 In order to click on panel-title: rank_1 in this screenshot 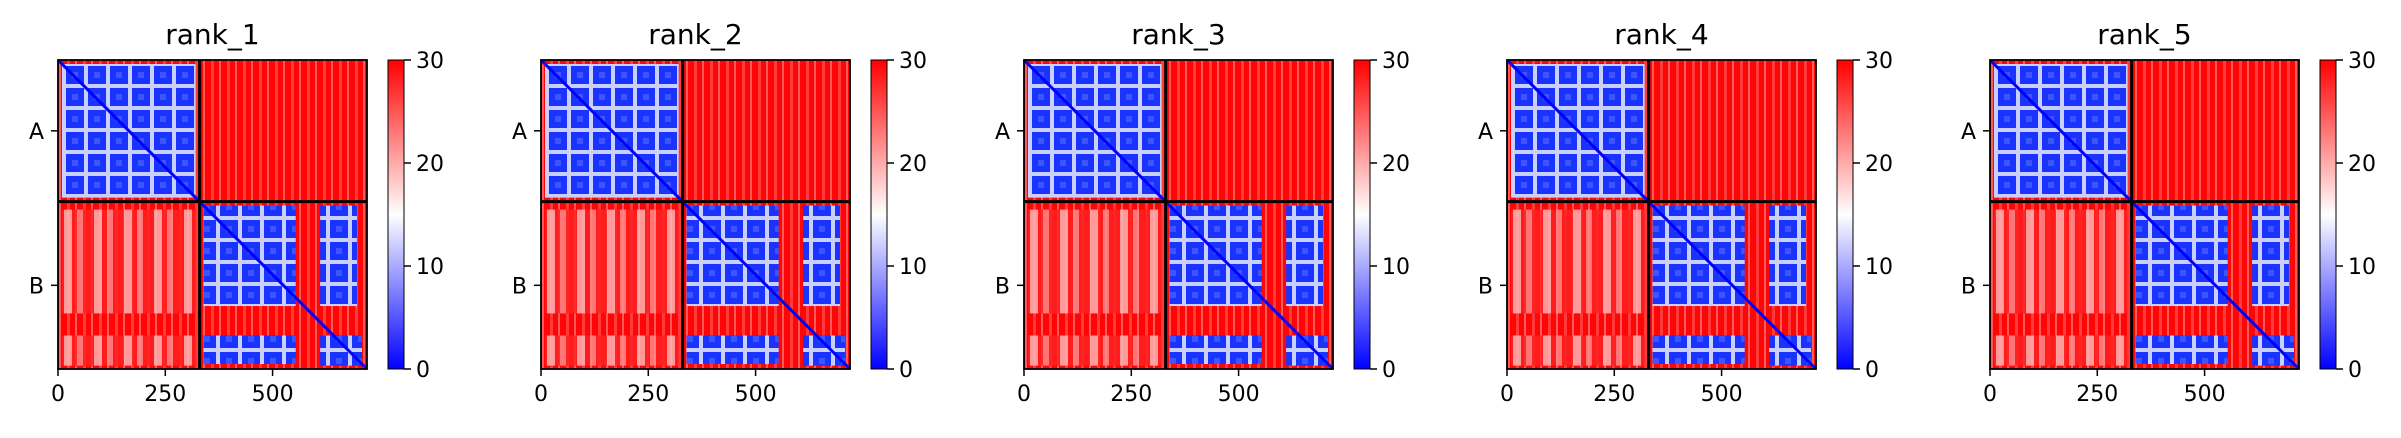, I will do `click(212, 34)`.